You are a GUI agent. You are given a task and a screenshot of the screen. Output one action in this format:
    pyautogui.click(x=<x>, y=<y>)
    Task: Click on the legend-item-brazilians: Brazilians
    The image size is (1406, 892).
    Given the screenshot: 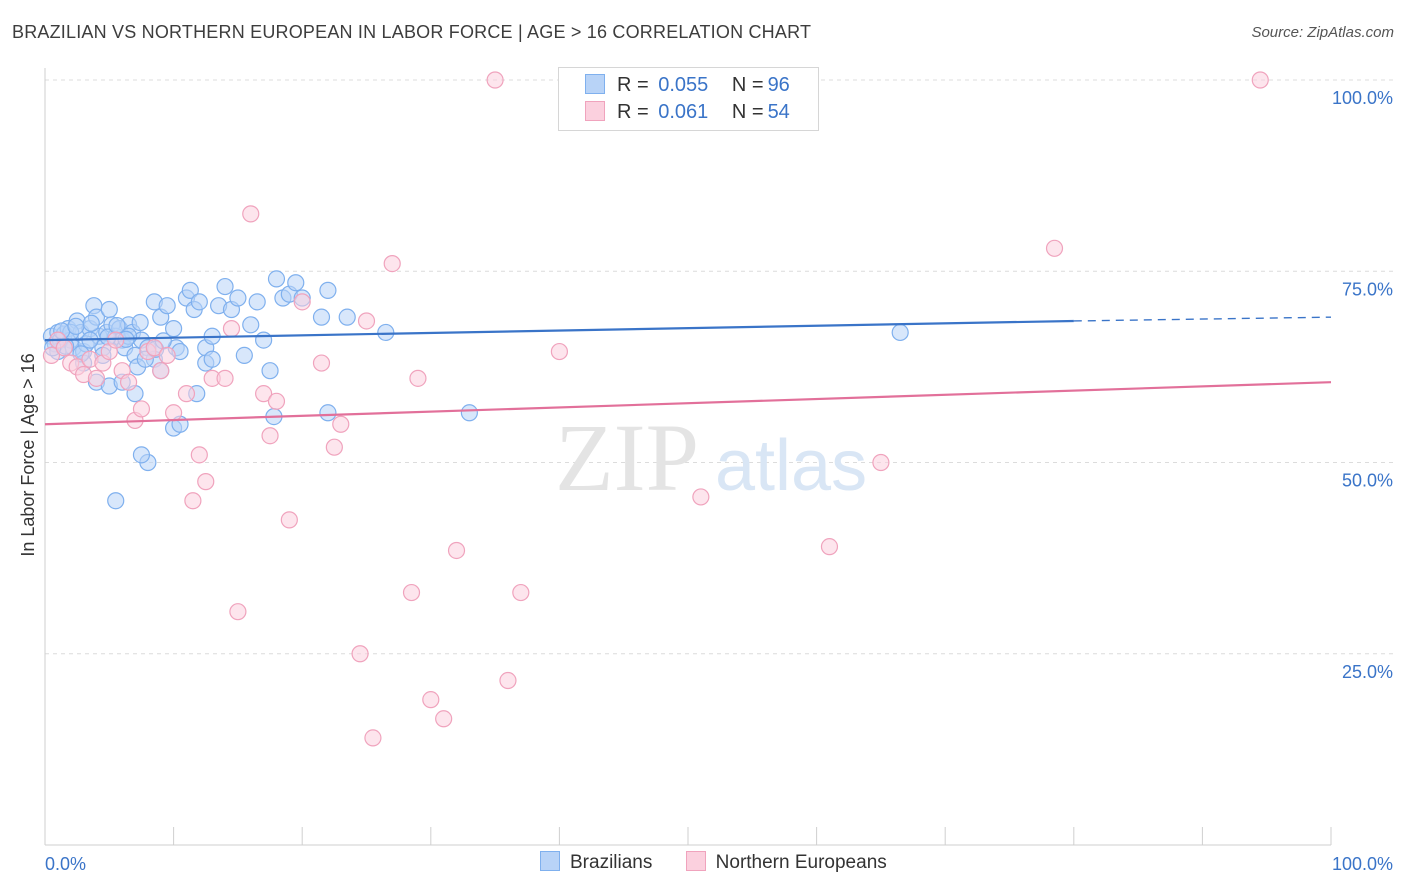 What is the action you would take?
    pyautogui.click(x=596, y=862)
    